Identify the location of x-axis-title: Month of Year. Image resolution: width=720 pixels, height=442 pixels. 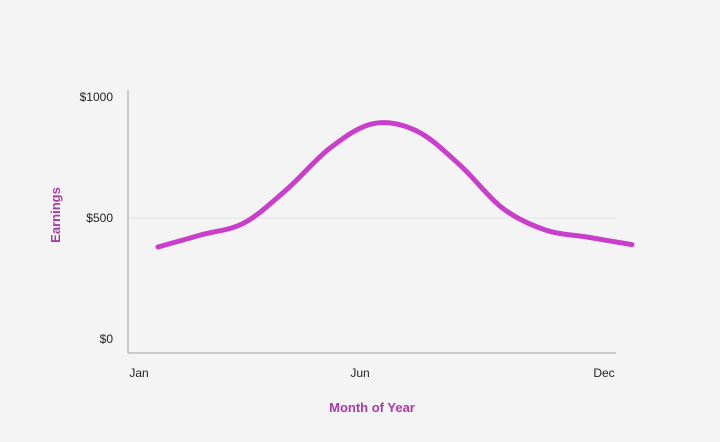
(372, 407).